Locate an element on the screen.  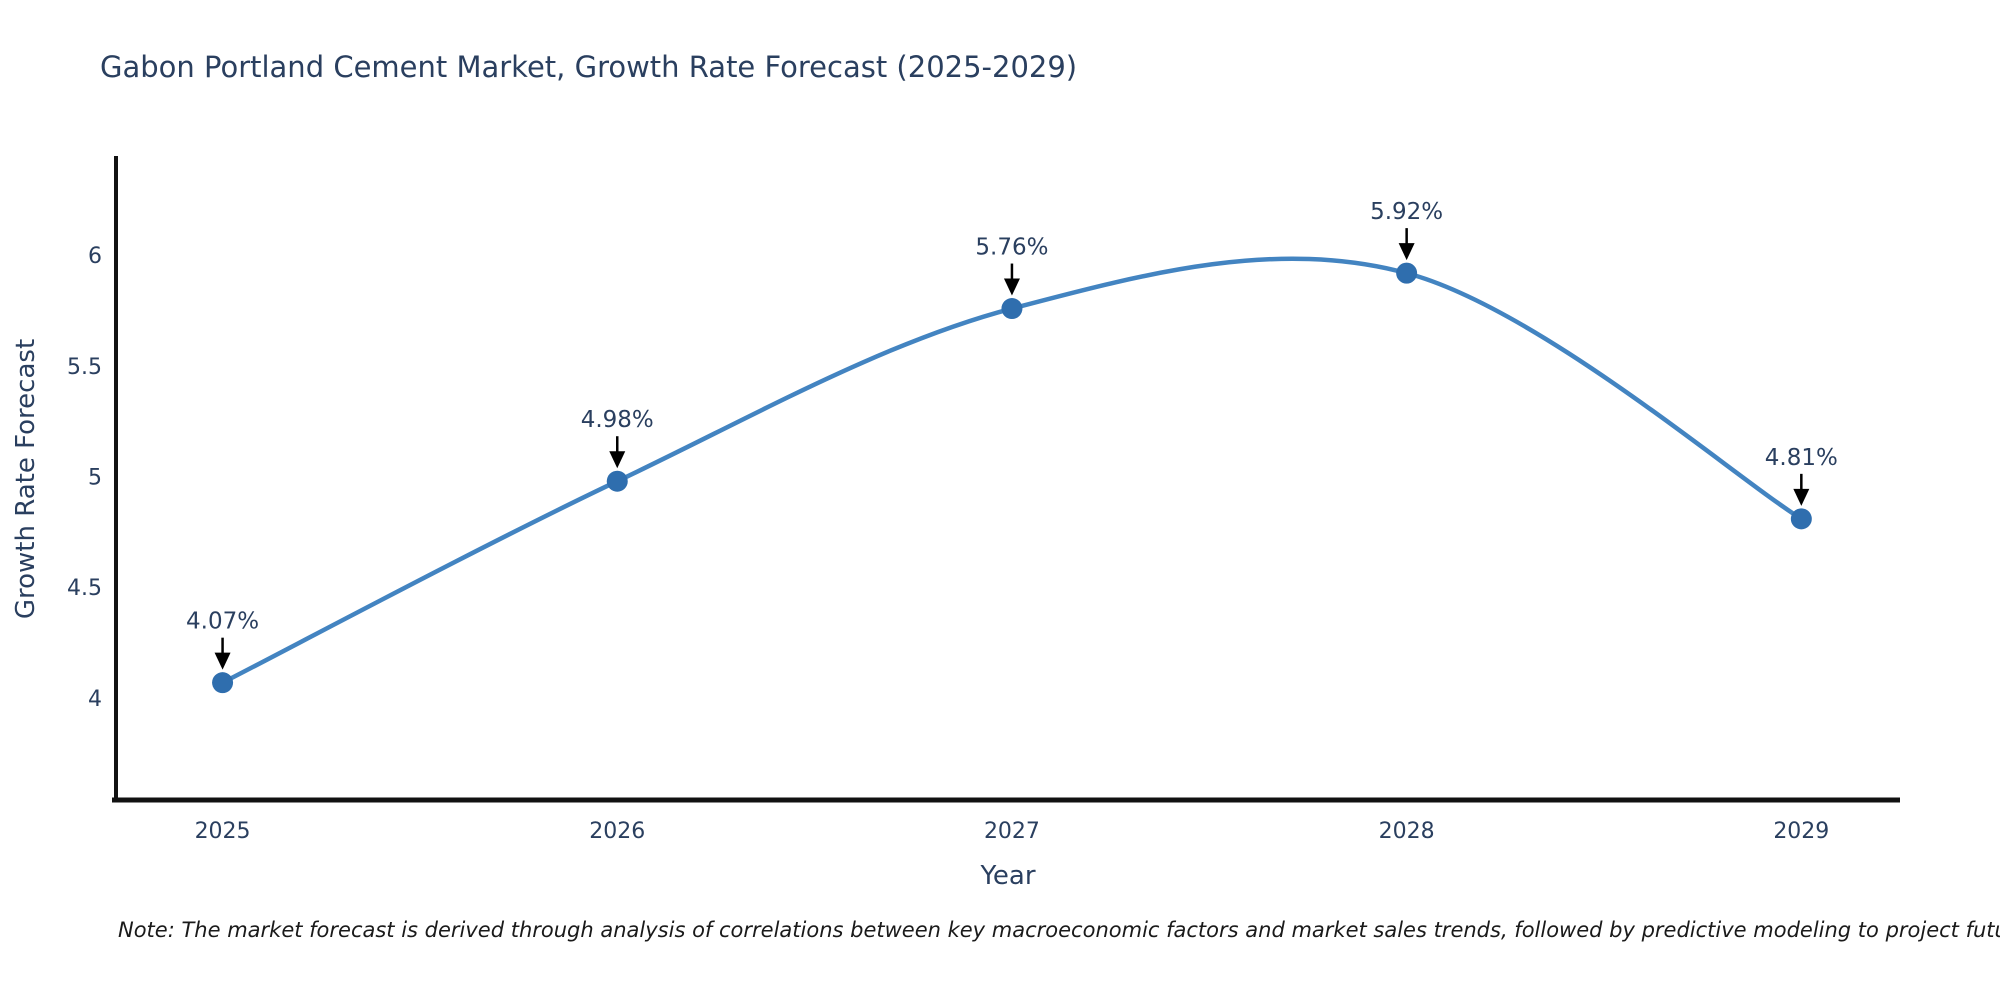
y-axis-title: Growth Rate Forecast is located at coordinates (26, 479).